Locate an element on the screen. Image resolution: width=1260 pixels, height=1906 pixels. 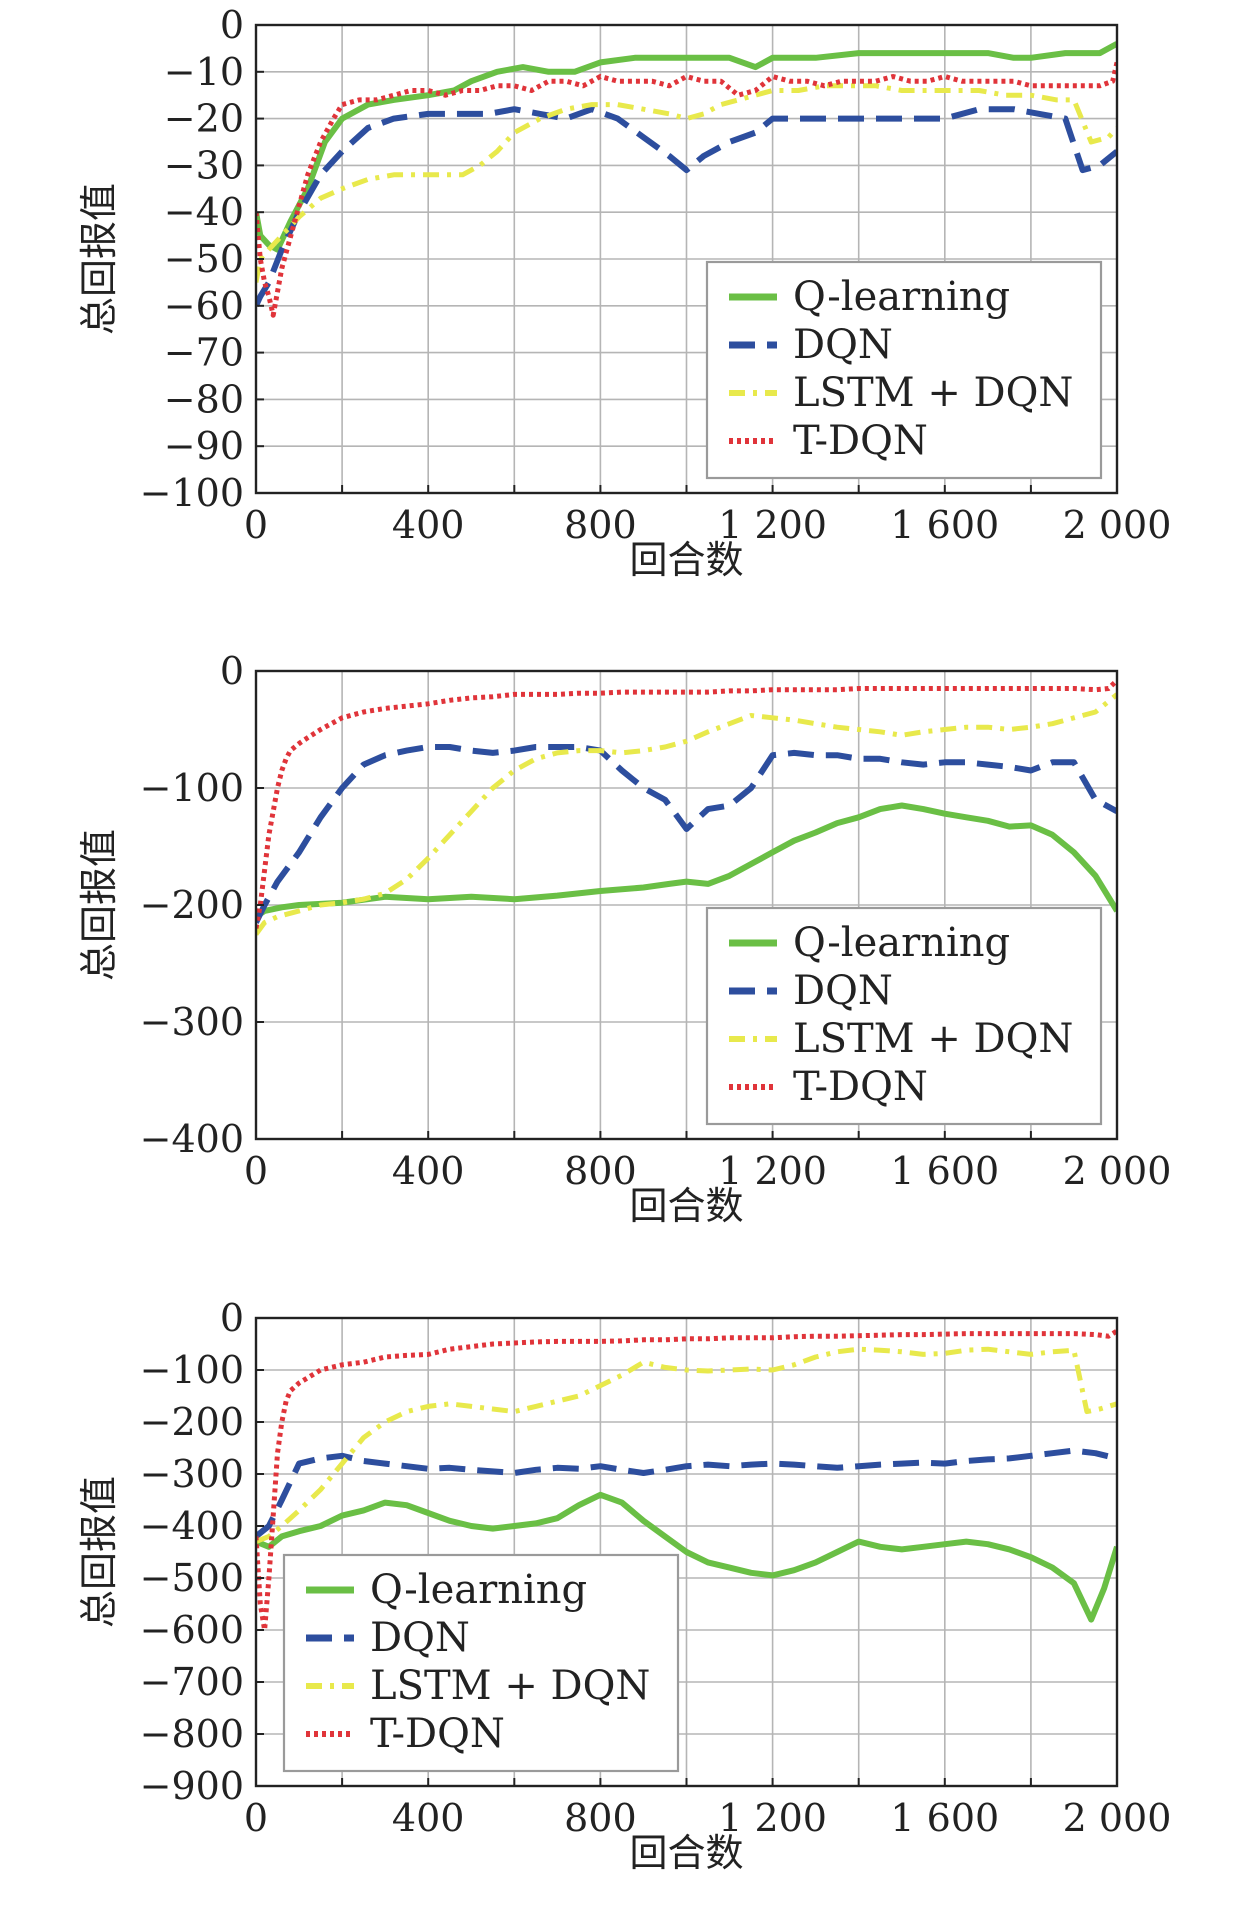
y-tick-label: −80 is located at coordinates (204, 399).